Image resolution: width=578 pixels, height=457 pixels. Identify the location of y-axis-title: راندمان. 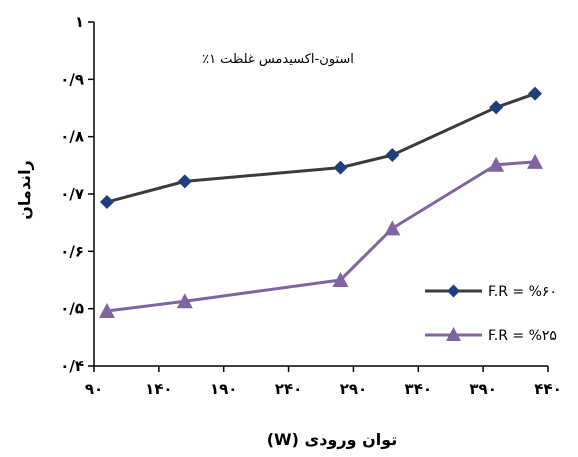
(24, 190).